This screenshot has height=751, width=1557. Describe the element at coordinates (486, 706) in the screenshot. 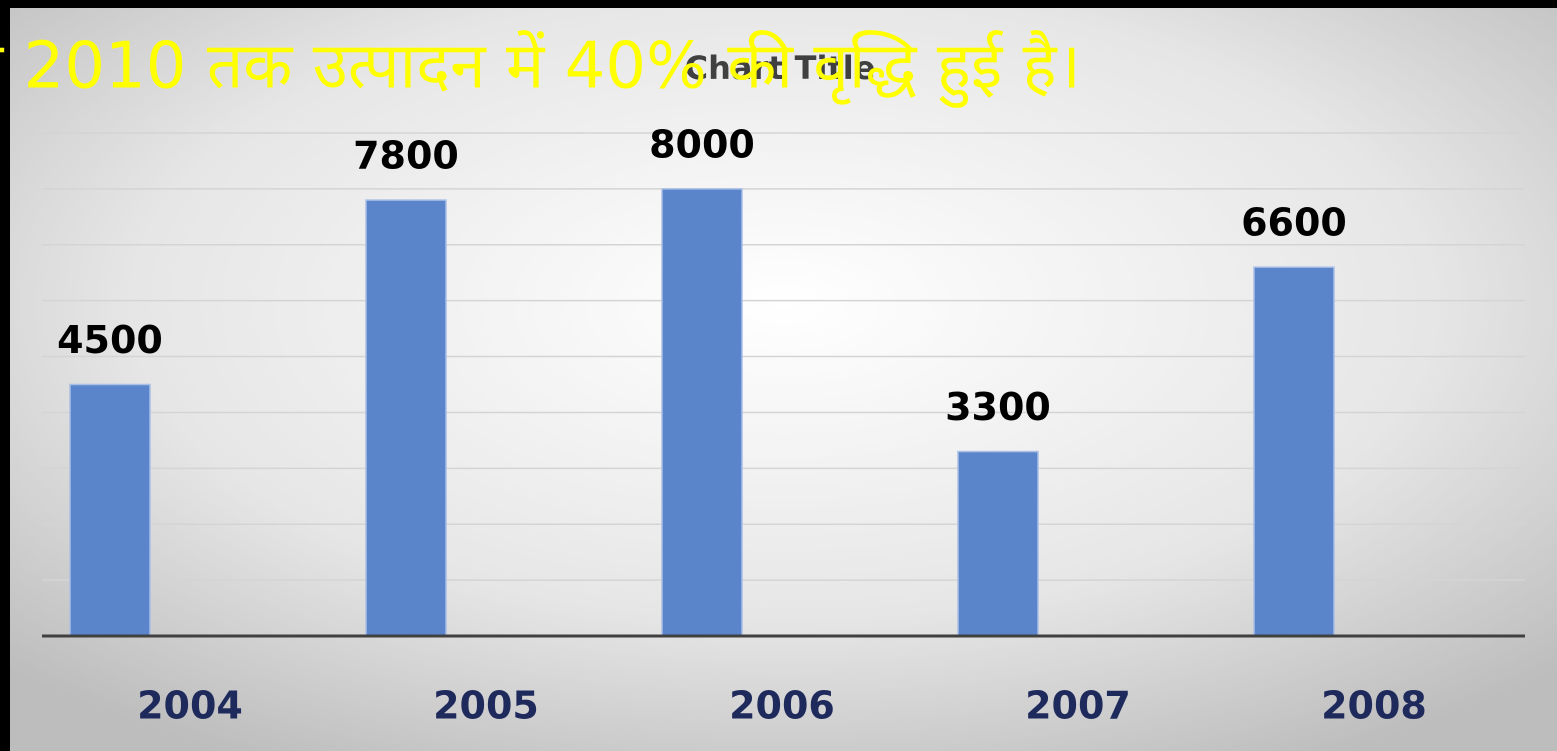

I see `x-tick-label: 2005` at that location.